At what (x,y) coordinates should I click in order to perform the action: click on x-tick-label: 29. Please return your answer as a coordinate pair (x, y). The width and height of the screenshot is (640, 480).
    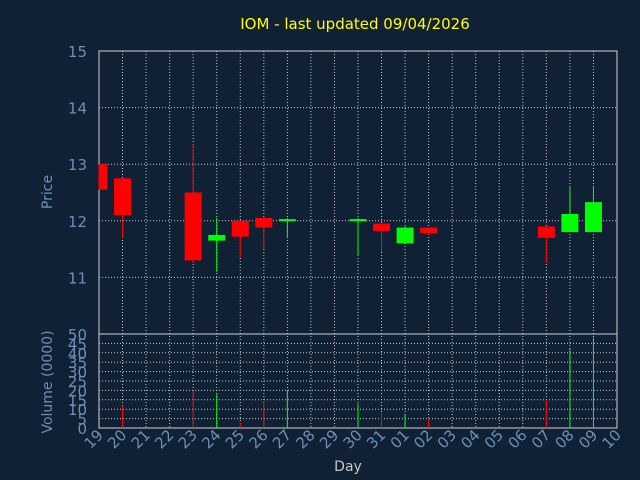
    Looking at the image, I should click on (329, 439).